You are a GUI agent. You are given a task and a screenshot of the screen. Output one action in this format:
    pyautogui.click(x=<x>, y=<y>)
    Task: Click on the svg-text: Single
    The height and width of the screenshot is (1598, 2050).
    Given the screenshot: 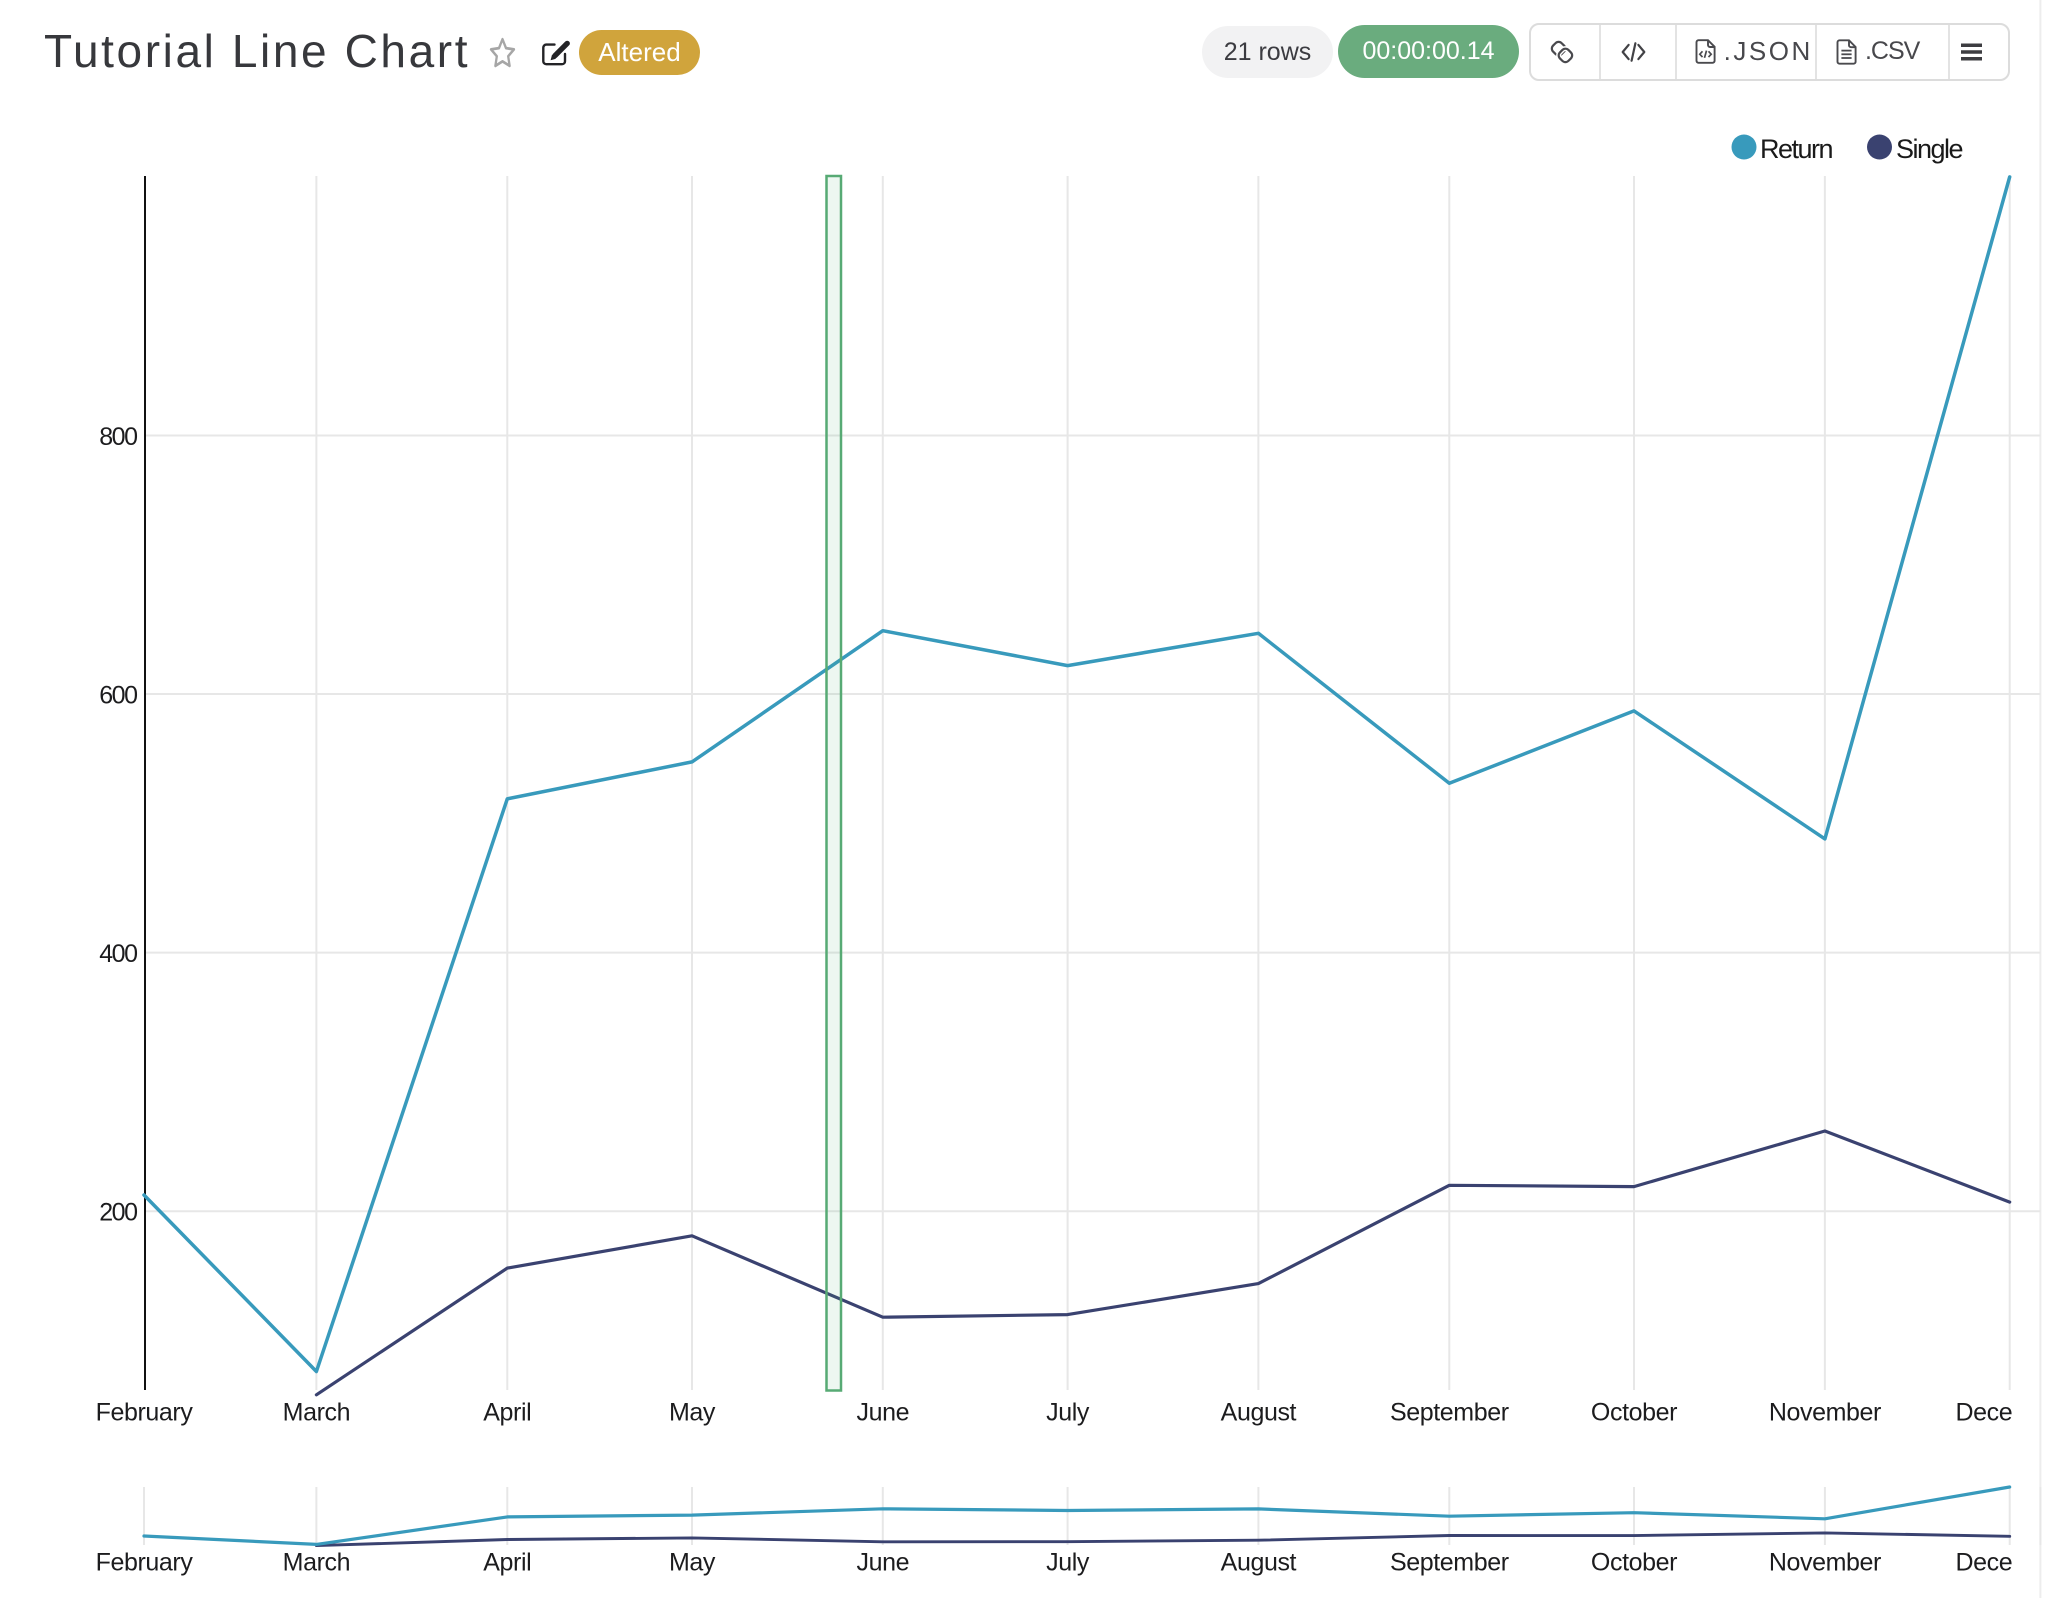 What is the action you would take?
    pyautogui.click(x=1929, y=149)
    